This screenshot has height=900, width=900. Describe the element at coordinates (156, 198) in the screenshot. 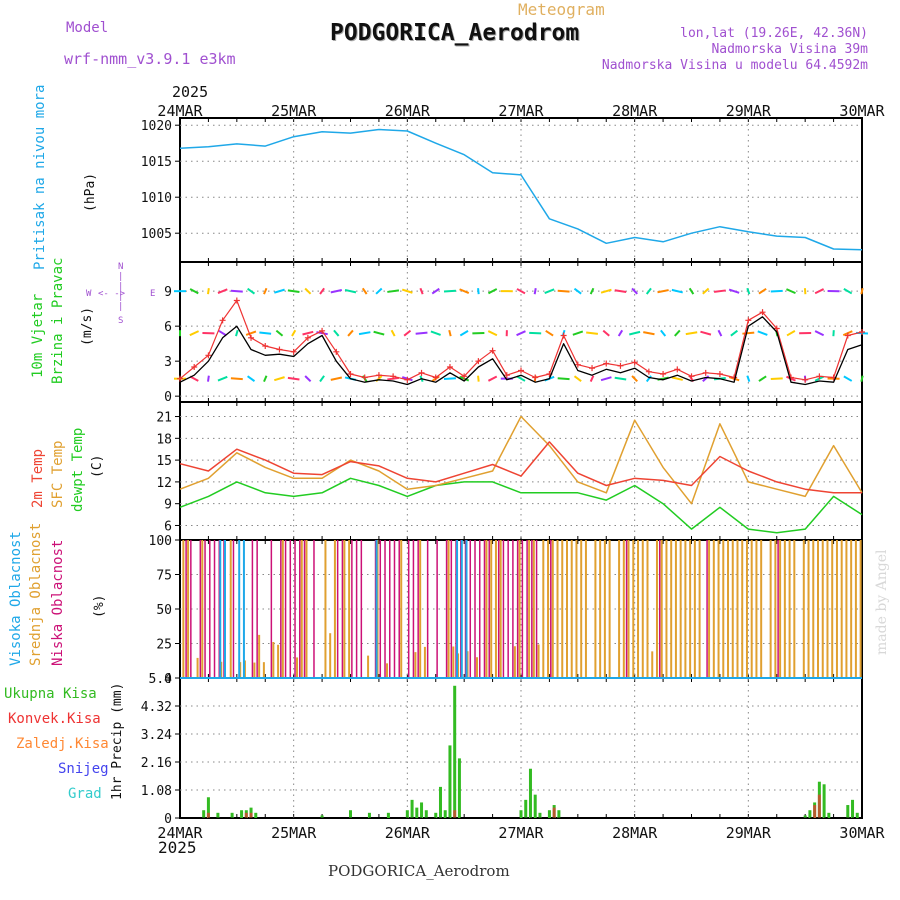

I see `y-tick-label: 1010` at that location.